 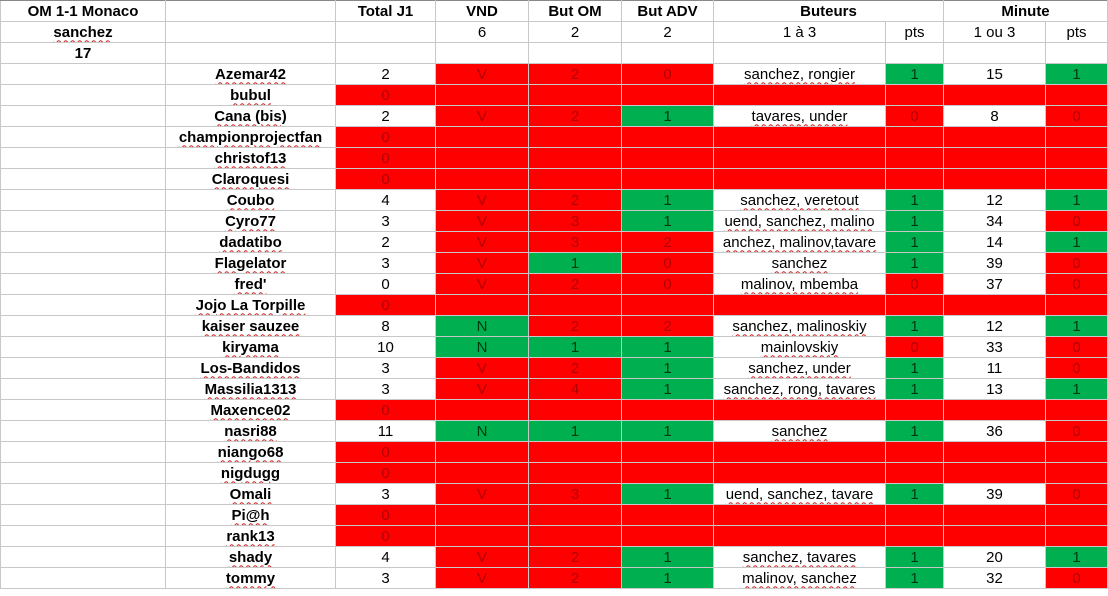 I want to click on buteurs-cell, so click(x=799, y=305).